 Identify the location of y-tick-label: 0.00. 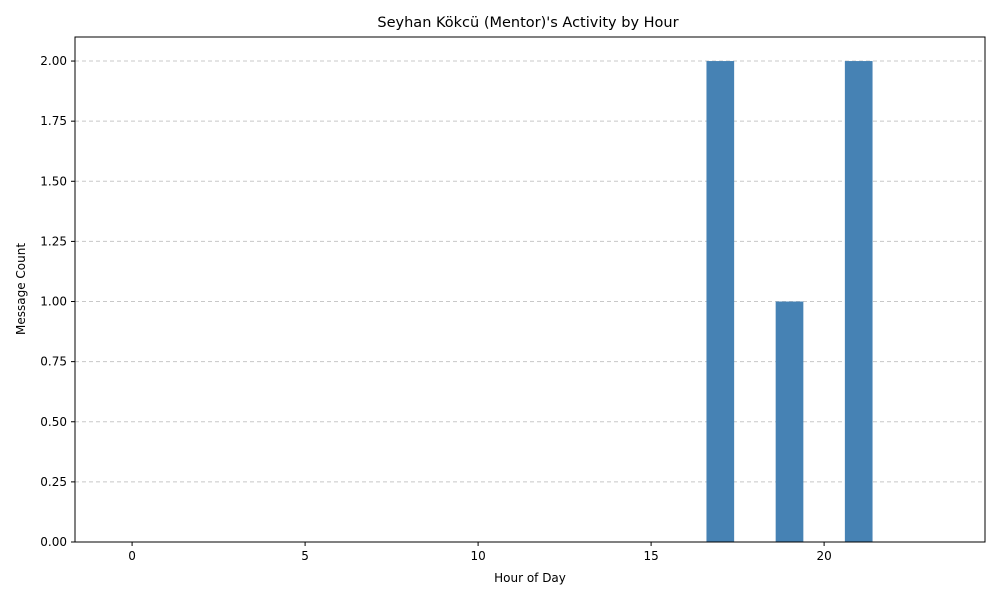
(53, 542).